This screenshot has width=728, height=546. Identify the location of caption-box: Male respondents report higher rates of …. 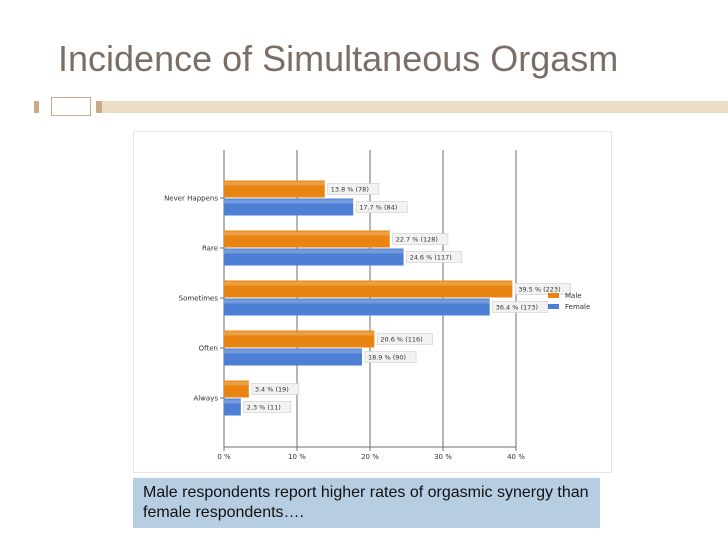
(366, 503).